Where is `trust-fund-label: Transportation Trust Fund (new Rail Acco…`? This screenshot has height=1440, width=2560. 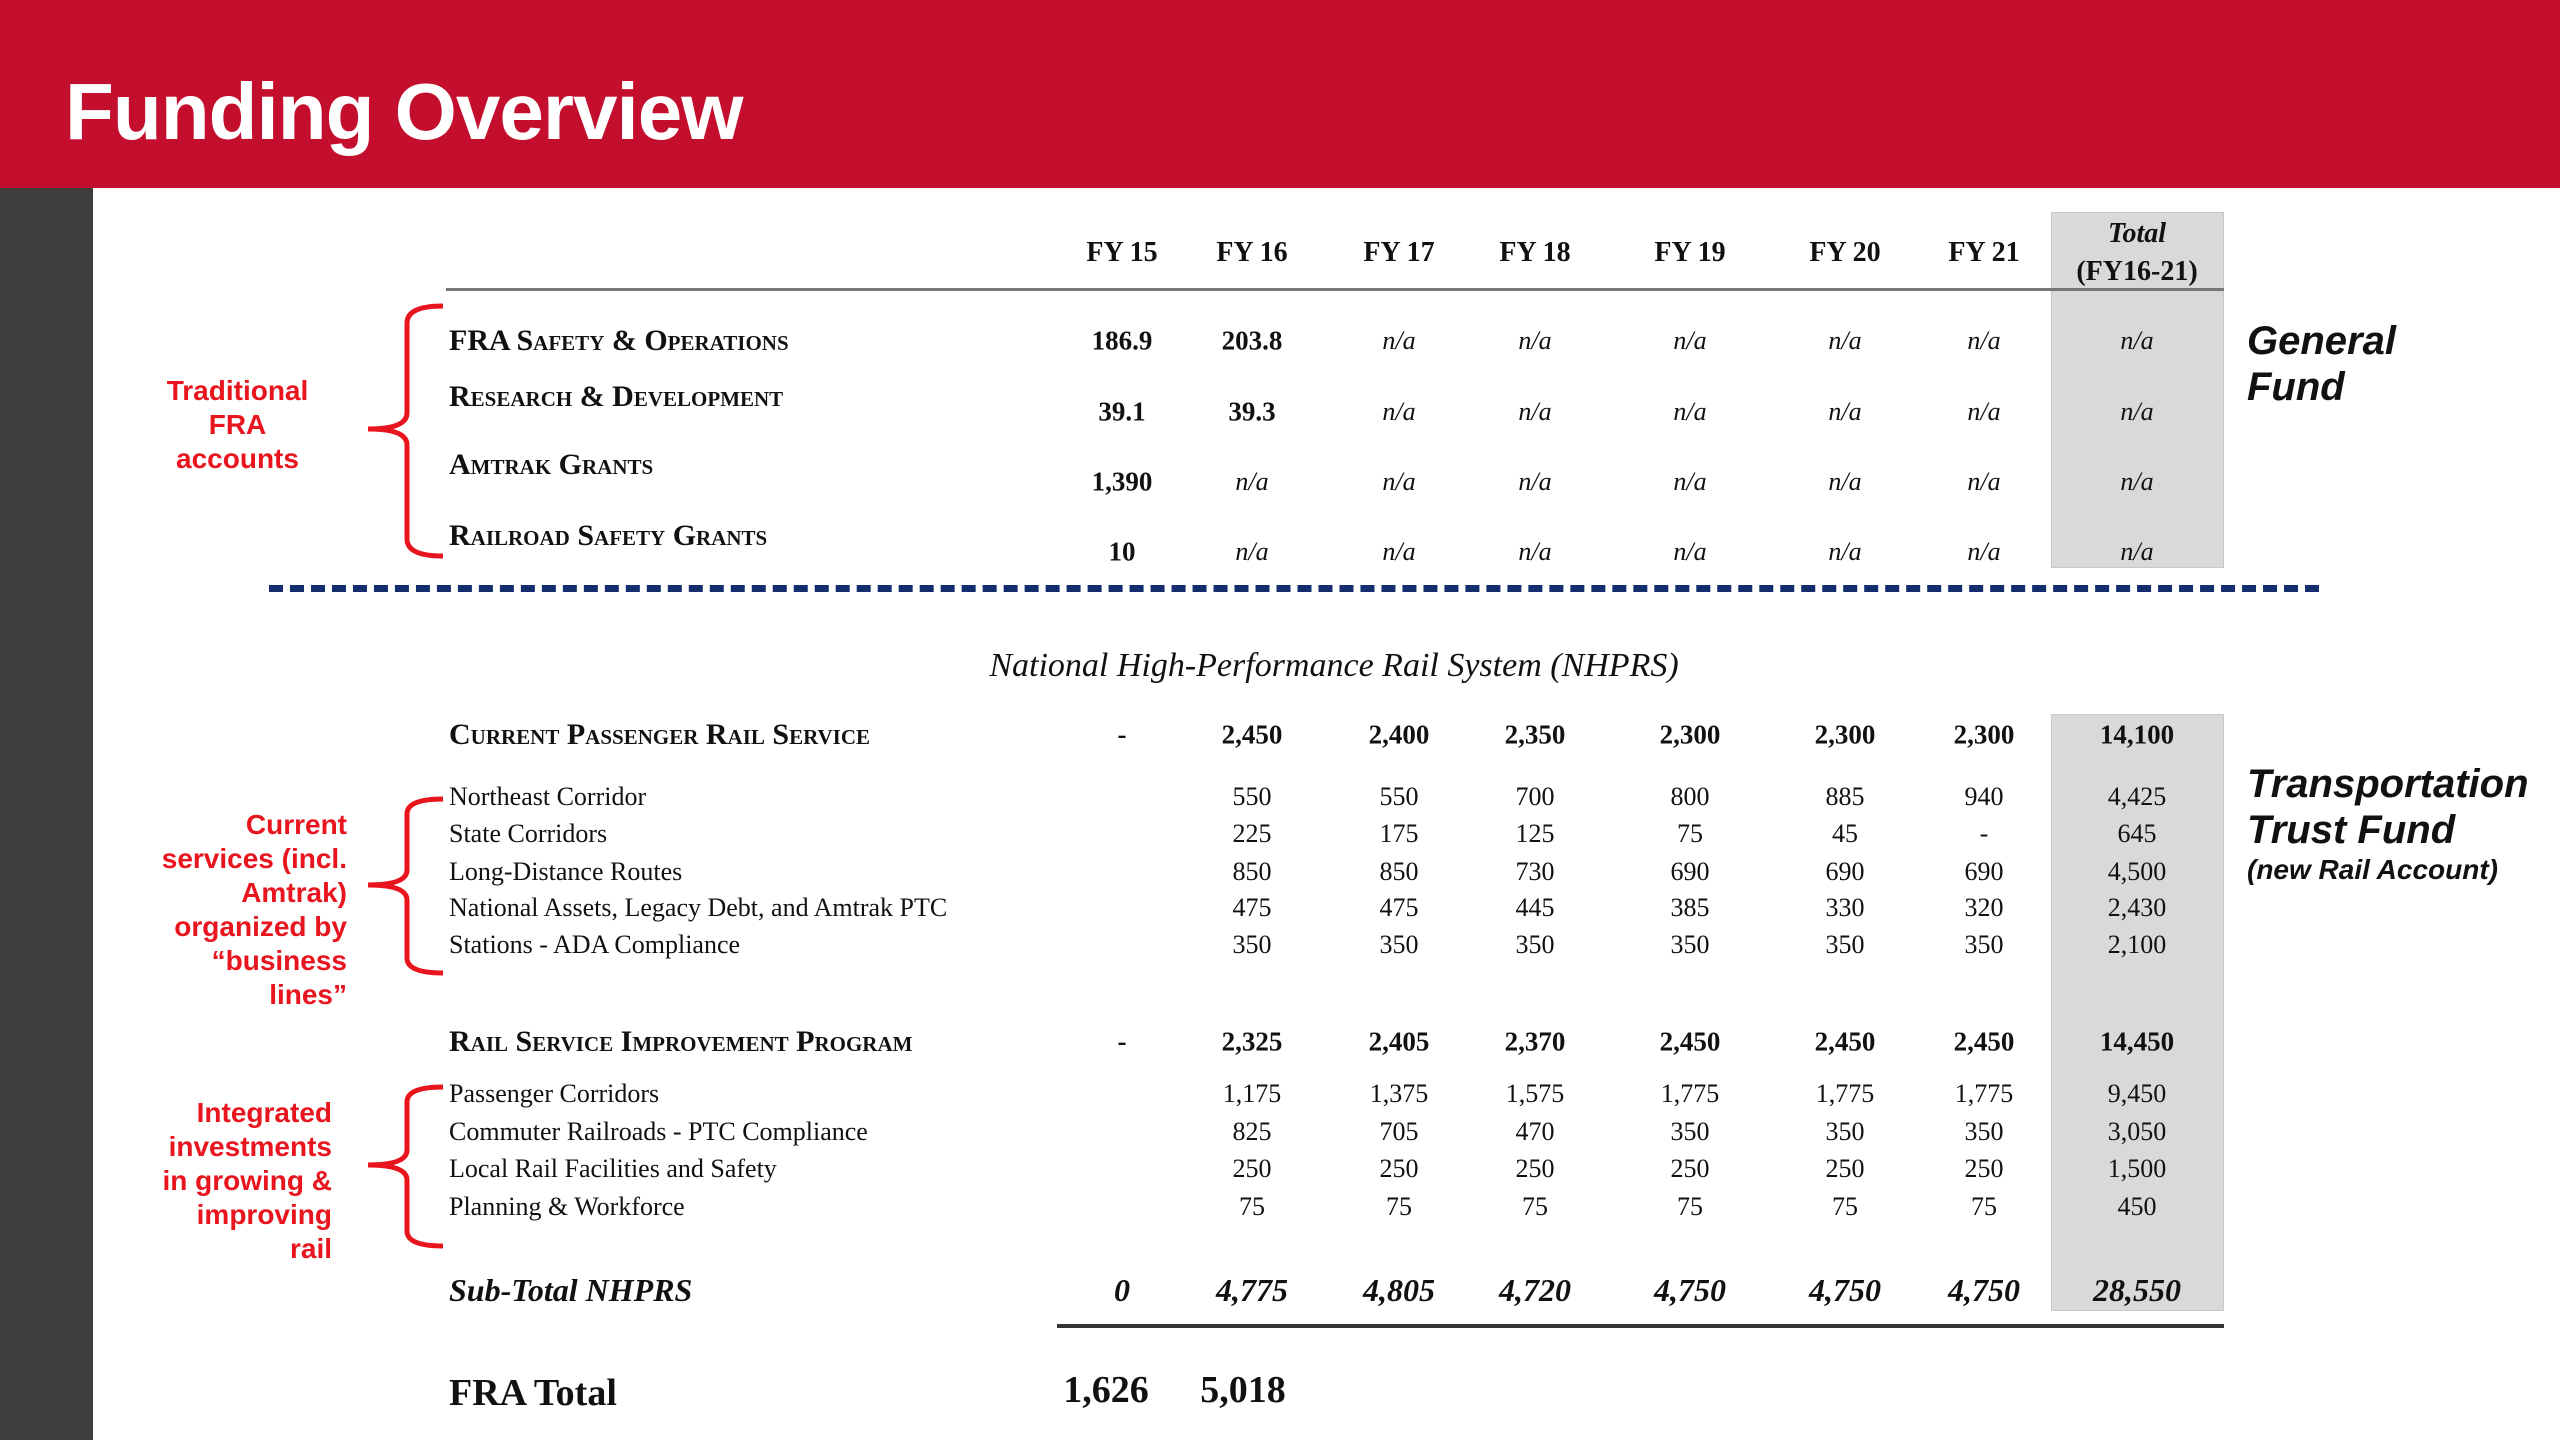
trust-fund-label: Transportation Trust Fund (new Rail Acco… is located at coordinates (2388, 824).